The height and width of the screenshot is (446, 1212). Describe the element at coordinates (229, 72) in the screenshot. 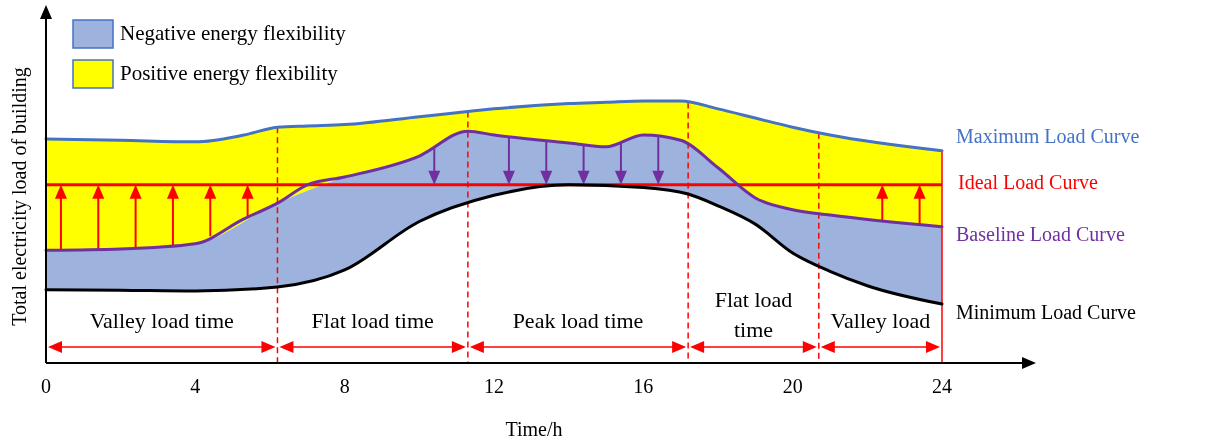

I see `legend-label: Positive energy flexibility` at that location.